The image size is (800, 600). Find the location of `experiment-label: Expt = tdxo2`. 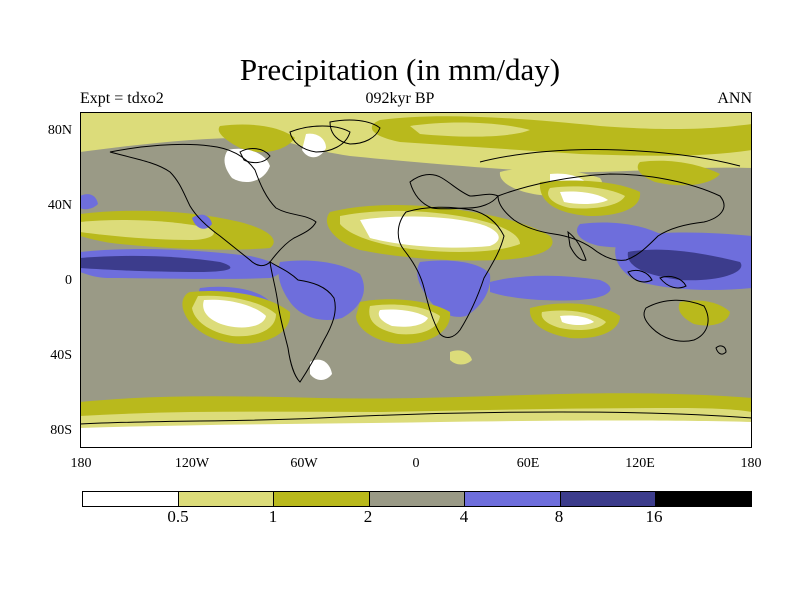

experiment-label: Expt = tdxo2 is located at coordinates (122, 98).